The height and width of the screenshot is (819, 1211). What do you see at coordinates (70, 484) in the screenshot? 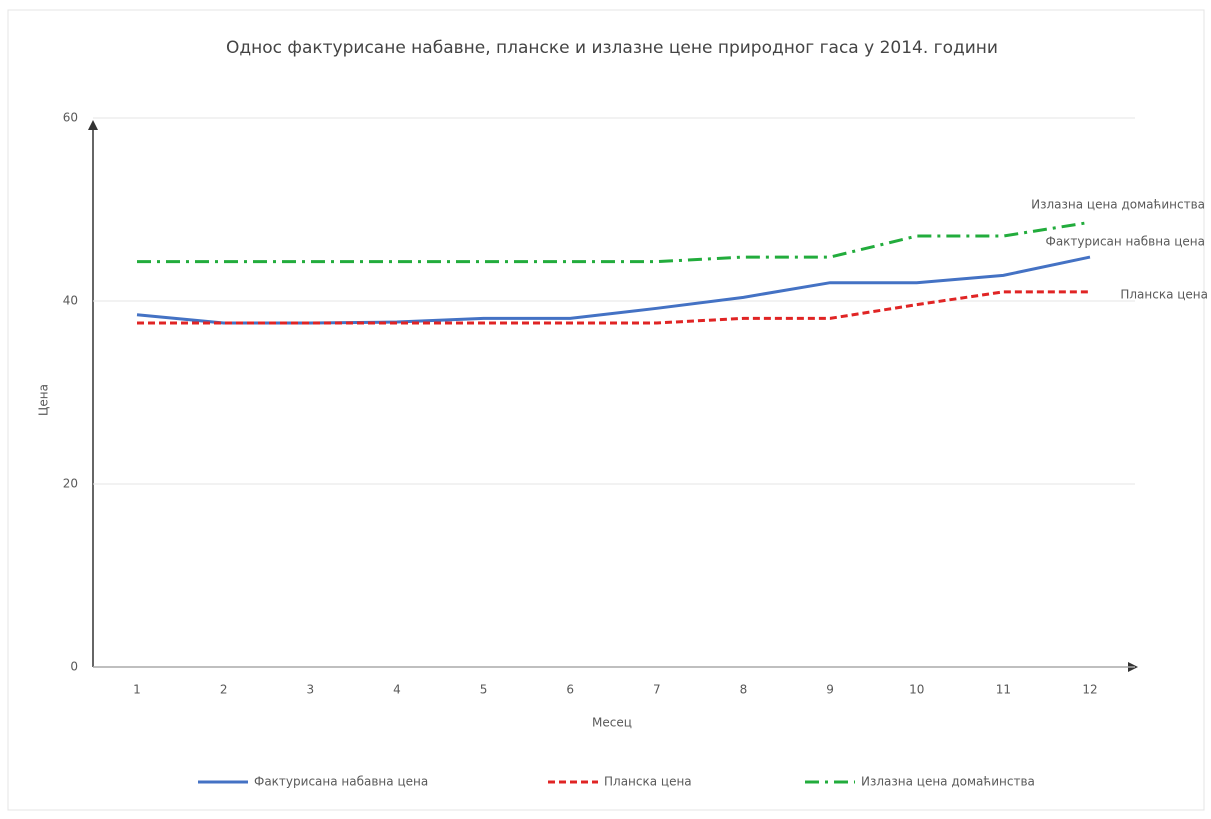
I see `y-tick-label: 20` at bounding box center [70, 484].